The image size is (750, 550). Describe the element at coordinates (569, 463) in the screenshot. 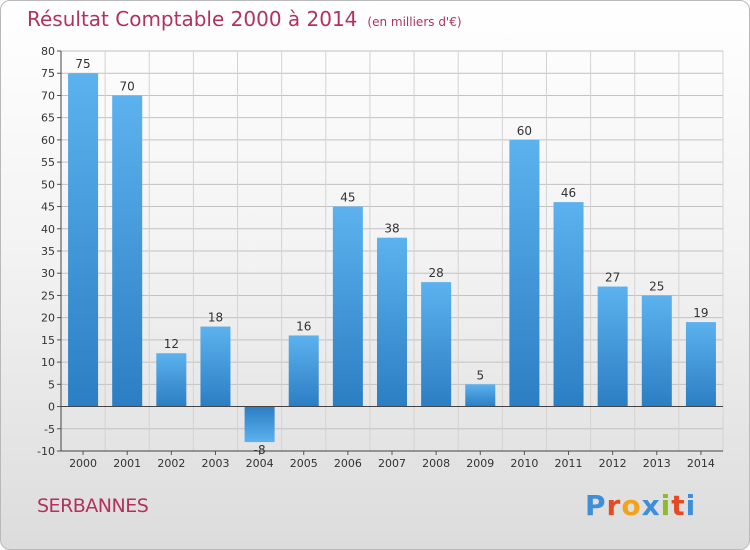

I see `x-tick-label: 2011` at that location.